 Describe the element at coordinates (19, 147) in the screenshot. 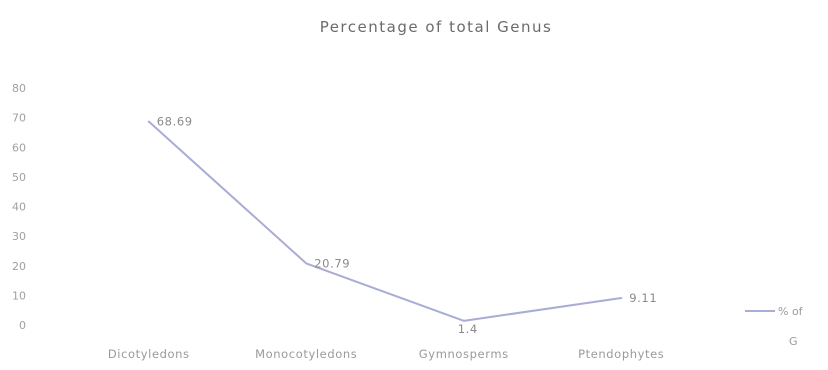

I see `y-tick-label: 60` at that location.